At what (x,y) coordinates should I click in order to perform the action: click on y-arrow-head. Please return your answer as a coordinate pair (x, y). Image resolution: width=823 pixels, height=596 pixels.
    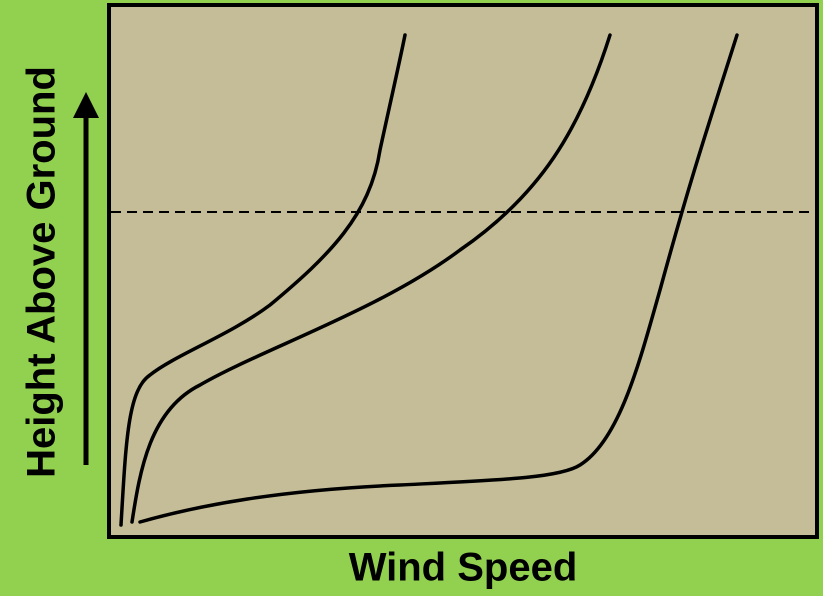
    Looking at the image, I should click on (86, 105).